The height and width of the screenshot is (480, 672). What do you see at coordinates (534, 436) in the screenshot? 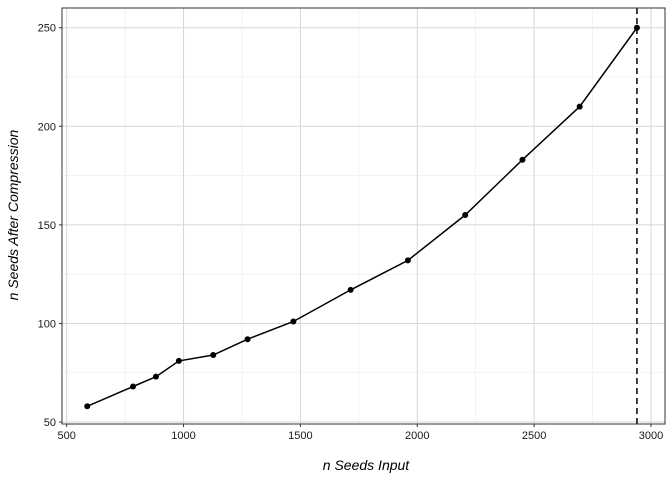
I see `x-tick-label: 2500` at bounding box center [534, 436].